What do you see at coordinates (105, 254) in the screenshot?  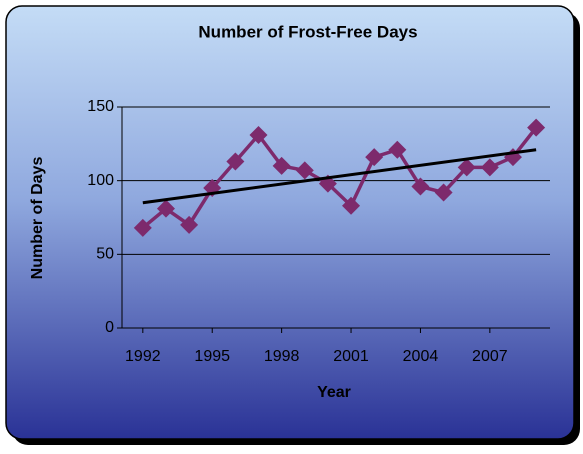 I see `y-tick-label: 50` at bounding box center [105, 254].